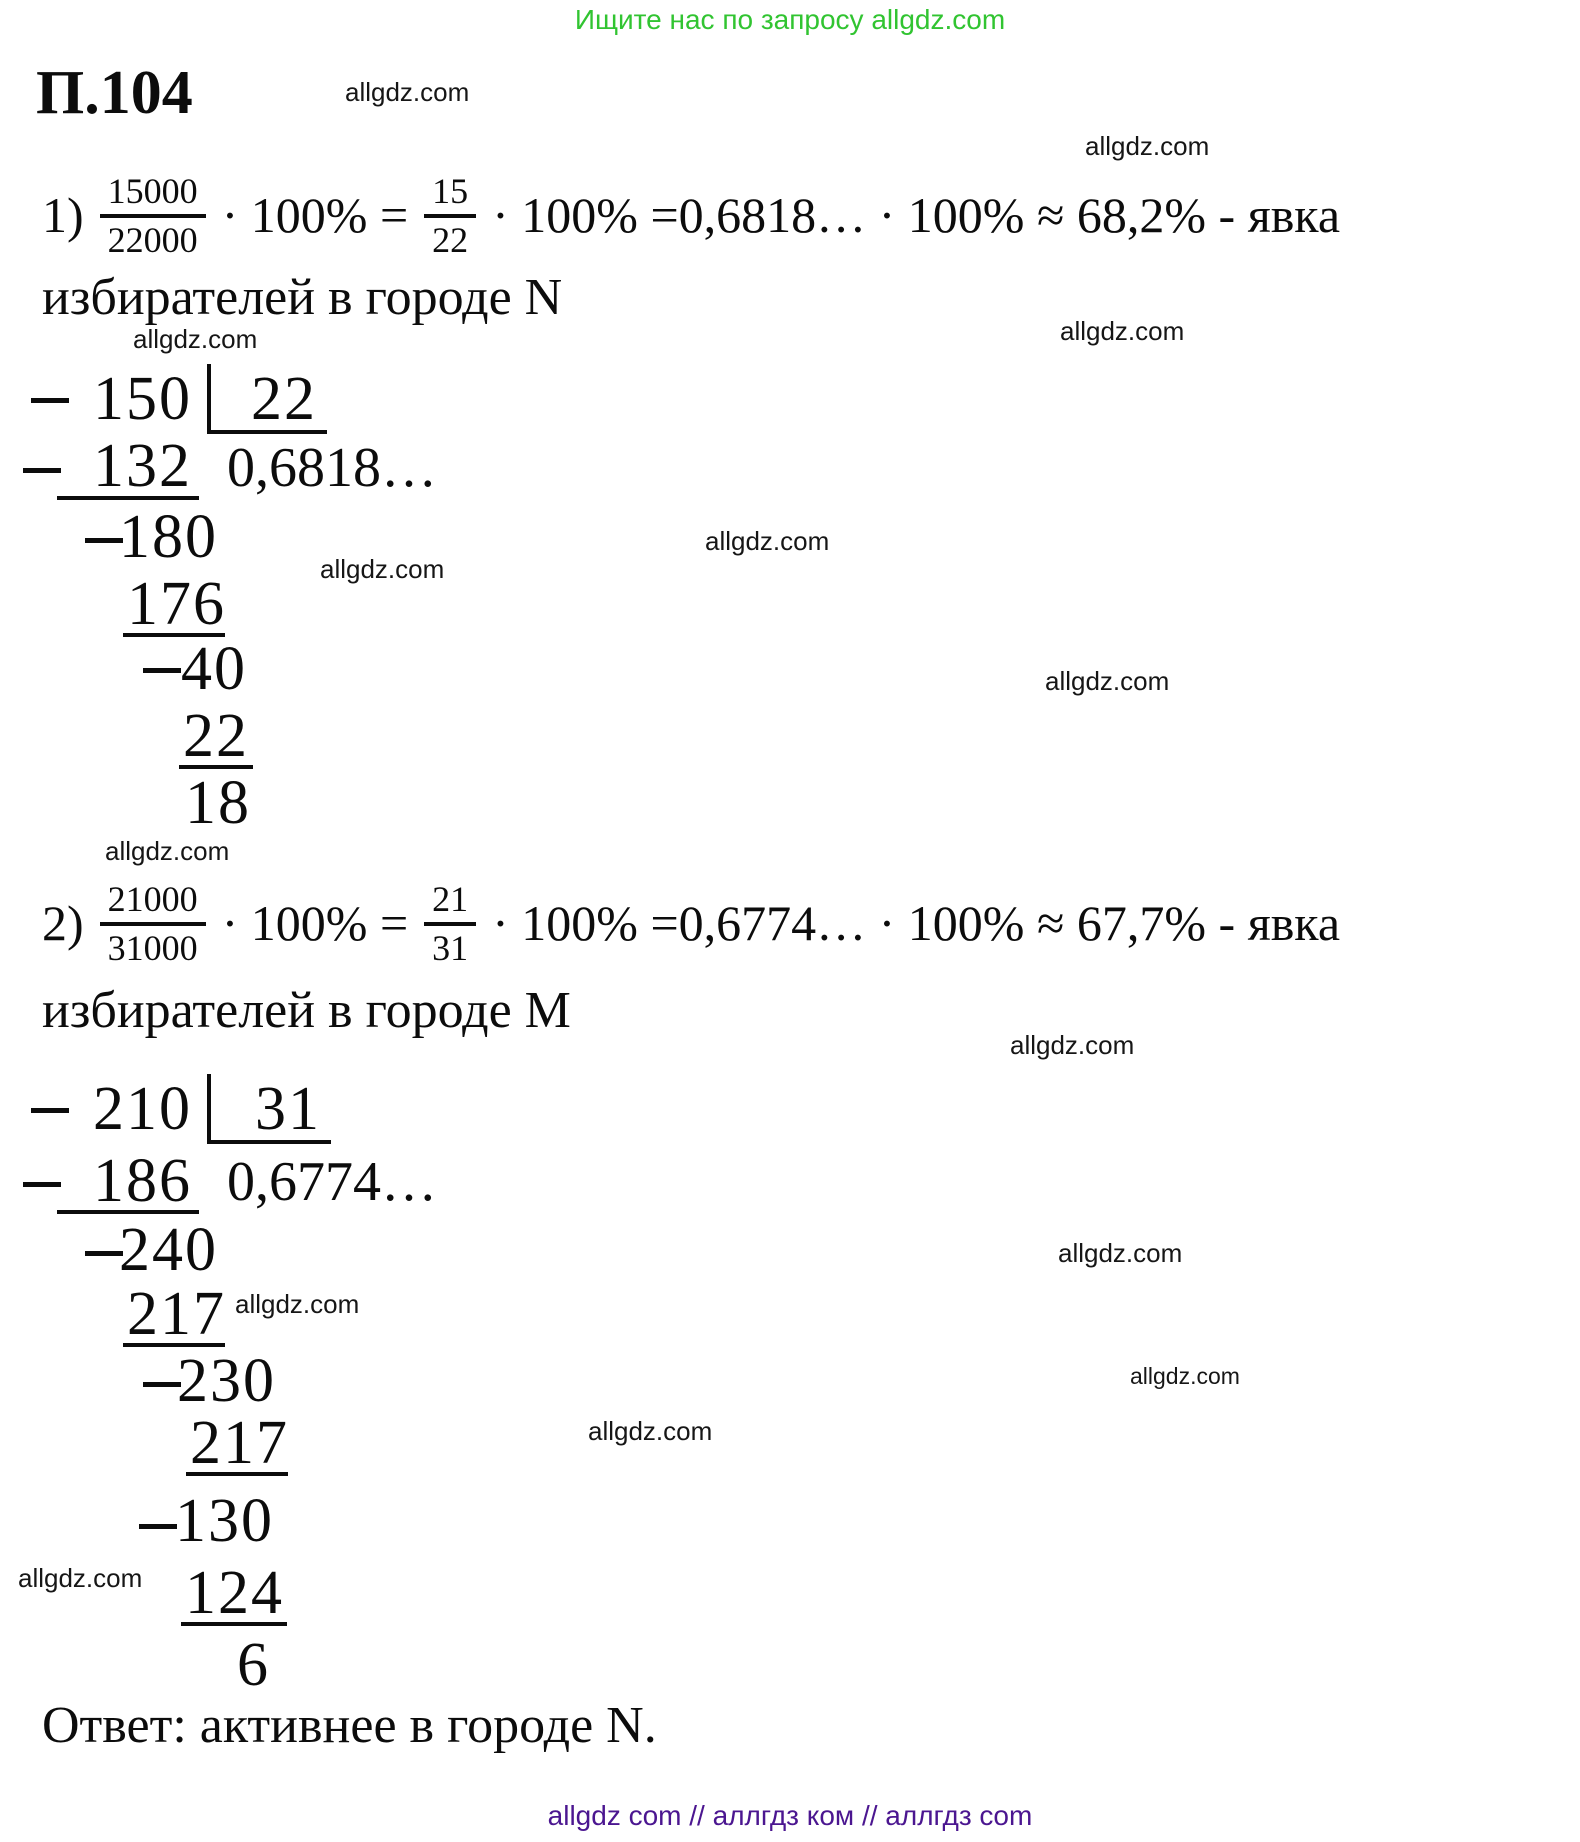 This screenshot has width=1580, height=1842. I want to click on dividend: 210, so click(142, 1109).